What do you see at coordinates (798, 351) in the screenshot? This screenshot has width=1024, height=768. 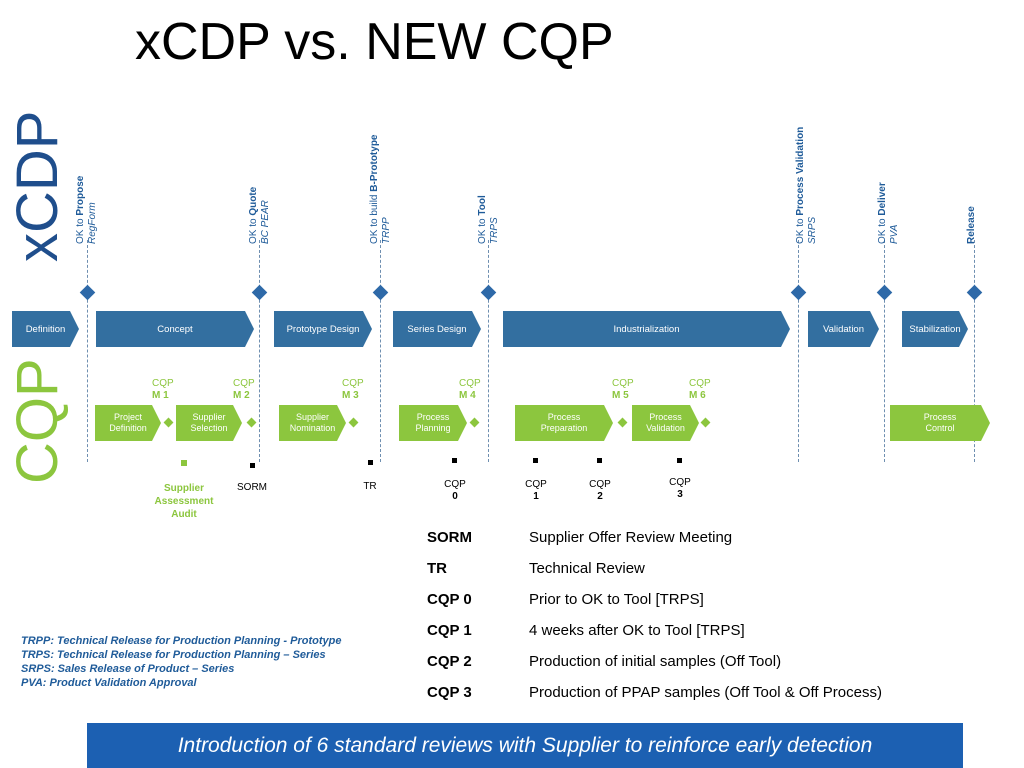 I see `milestone-line-process-validation` at bounding box center [798, 351].